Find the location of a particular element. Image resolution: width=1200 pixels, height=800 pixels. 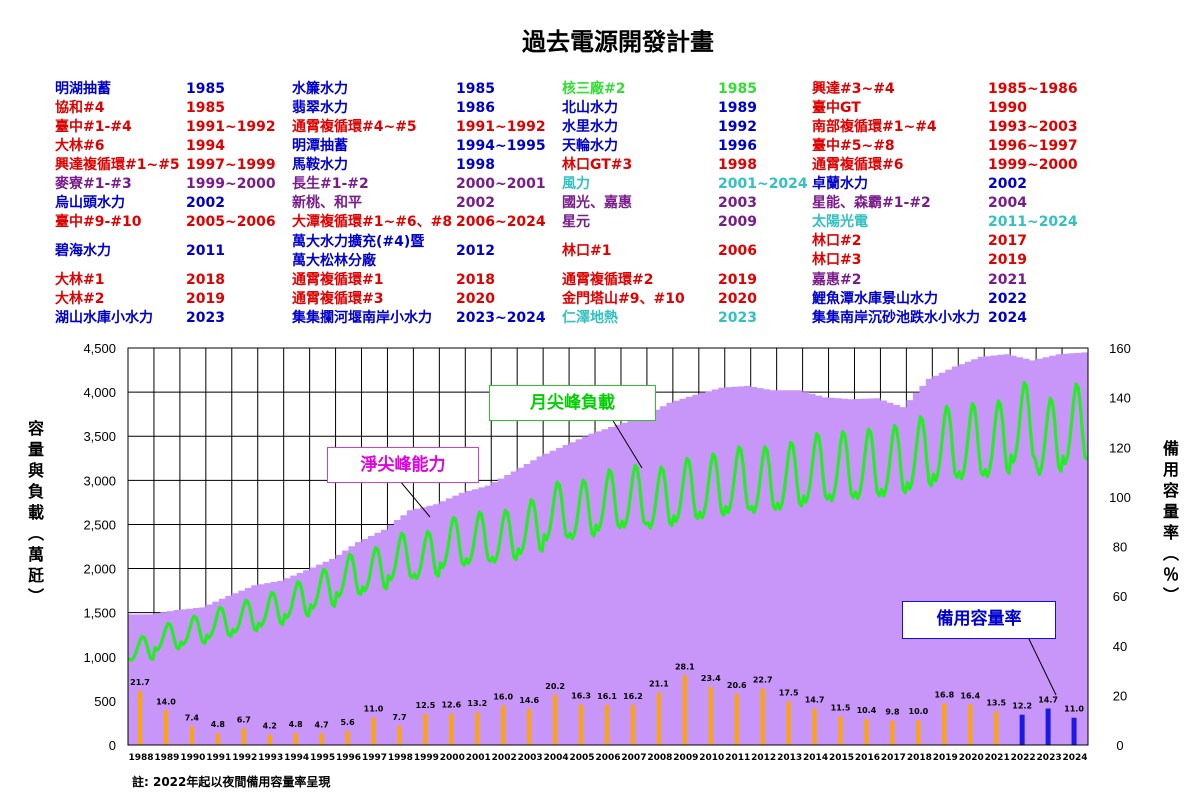

y-tick-label: 4,500 is located at coordinates (99, 348).